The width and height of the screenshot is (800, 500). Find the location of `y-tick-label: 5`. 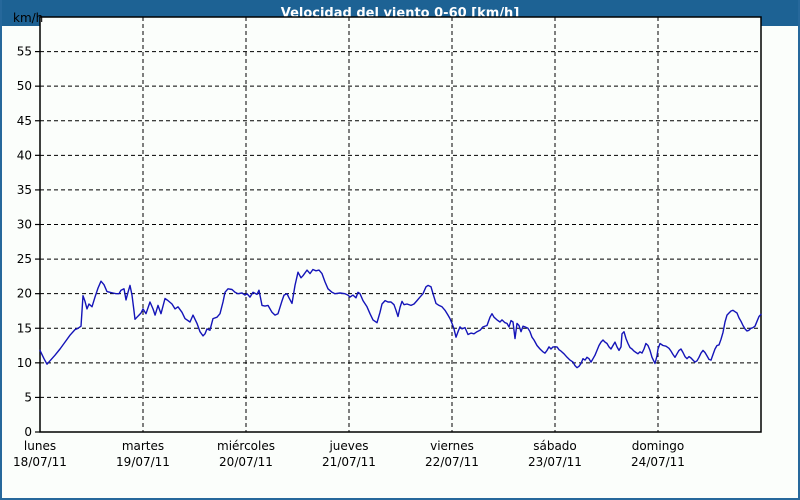

y-tick-label: 5 is located at coordinates (28, 397).